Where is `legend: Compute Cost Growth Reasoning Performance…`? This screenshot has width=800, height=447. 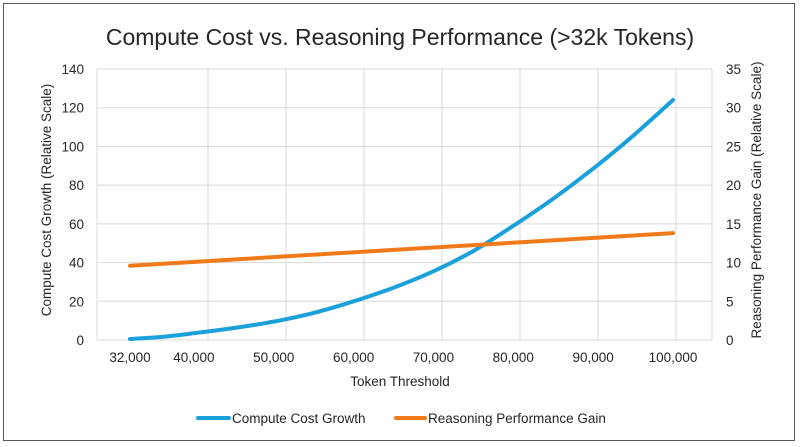
legend: Compute Cost Growth Reasoning Performance… is located at coordinates (401, 418).